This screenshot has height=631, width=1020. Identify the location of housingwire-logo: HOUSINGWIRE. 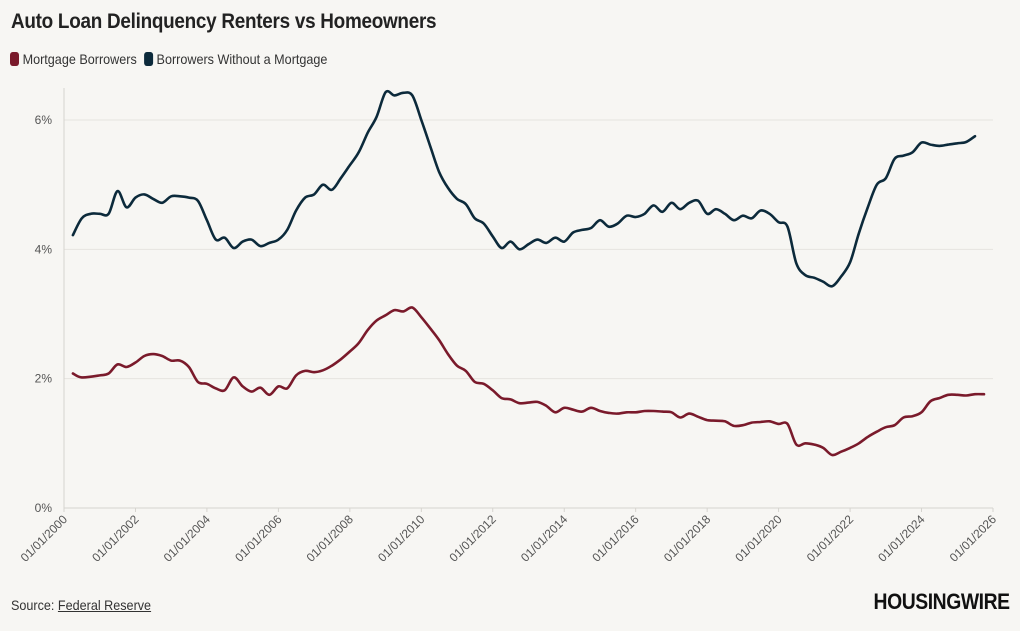
(942, 601).